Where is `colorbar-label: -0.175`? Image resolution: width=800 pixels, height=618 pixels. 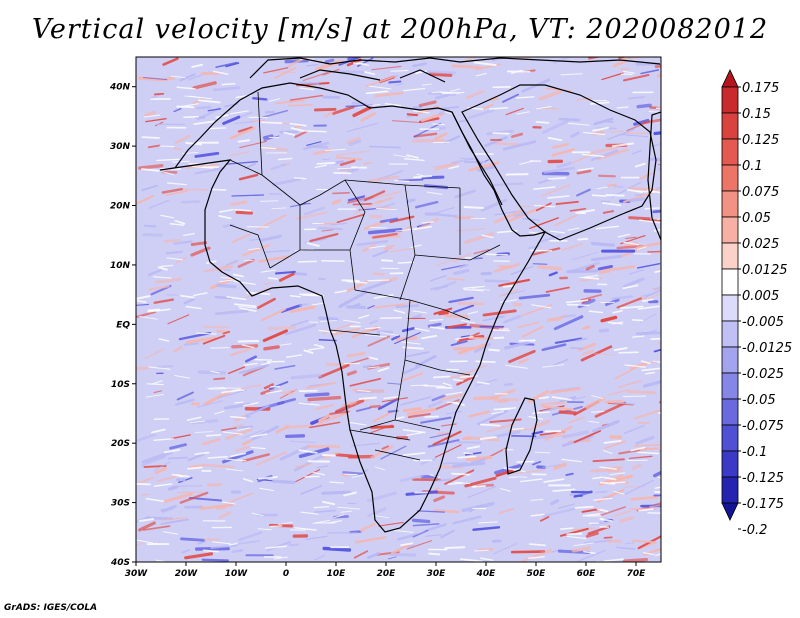 colorbar-label: -0.175 is located at coordinates (763, 504).